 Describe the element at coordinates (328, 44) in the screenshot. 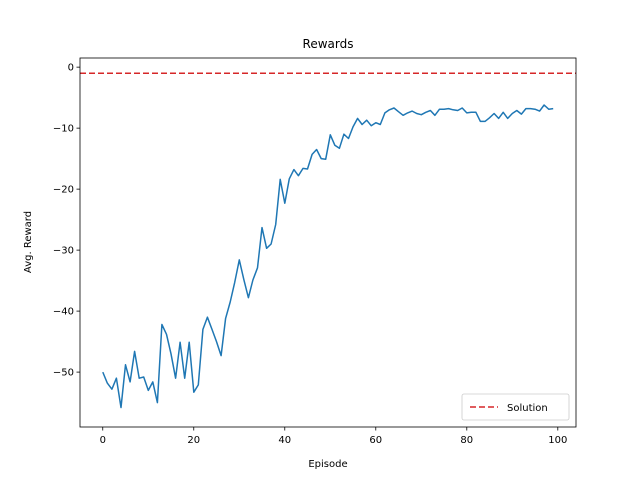

I see `chart-title: Rewards` at that location.